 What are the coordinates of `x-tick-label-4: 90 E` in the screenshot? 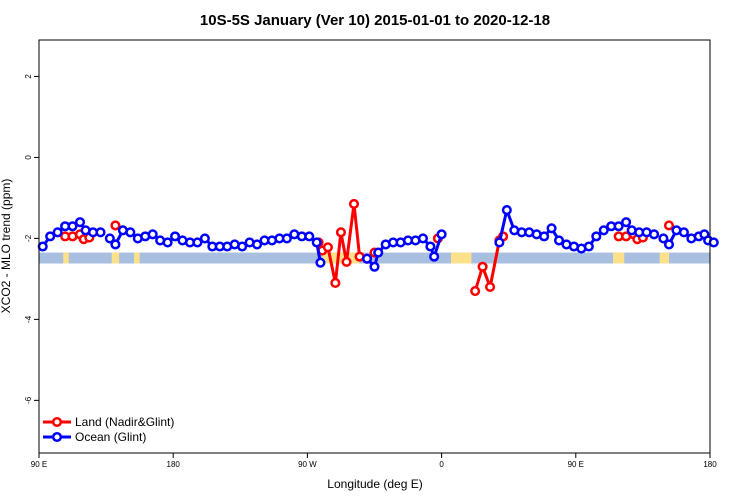 It's located at (576, 464).